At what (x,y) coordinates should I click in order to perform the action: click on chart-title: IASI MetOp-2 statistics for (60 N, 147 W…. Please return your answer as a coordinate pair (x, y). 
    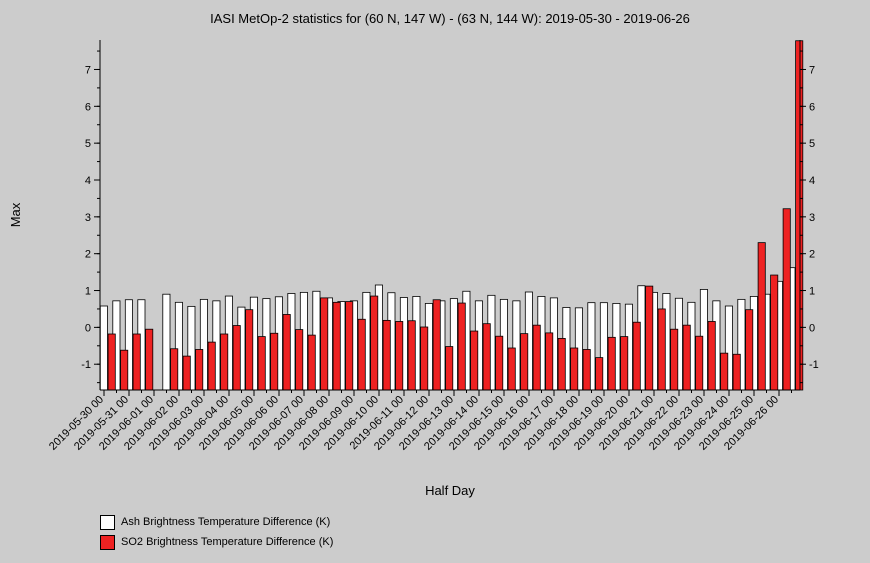
    Looking at the image, I should click on (450, 18).